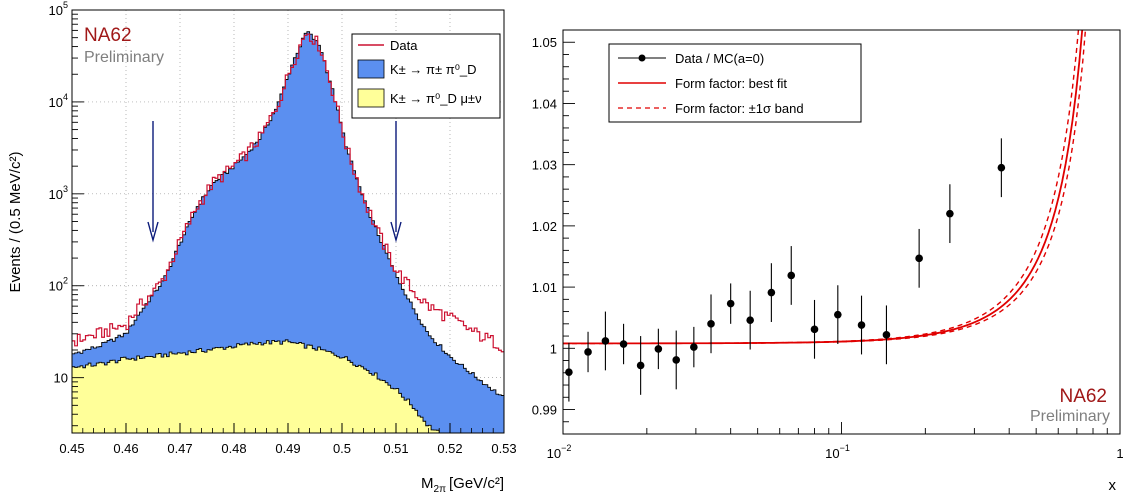 Image resolution: width=1127 pixels, height=497 pixels. What do you see at coordinates (476, 483) in the screenshot?
I see `left-x-axis-title-unit: [GeV/c²]` at bounding box center [476, 483].